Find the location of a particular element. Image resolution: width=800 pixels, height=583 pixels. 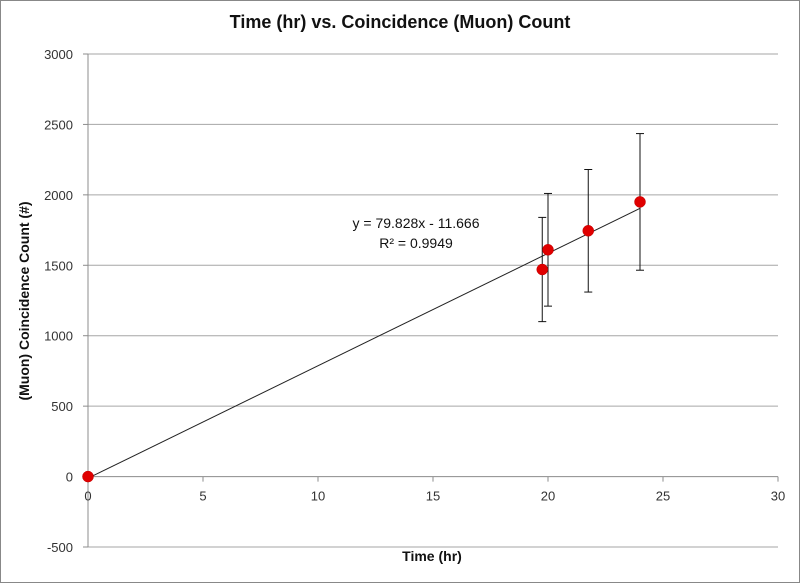

chart-title: Time (hr) vs. Coincidence (Muon) Count is located at coordinates (400, 22).